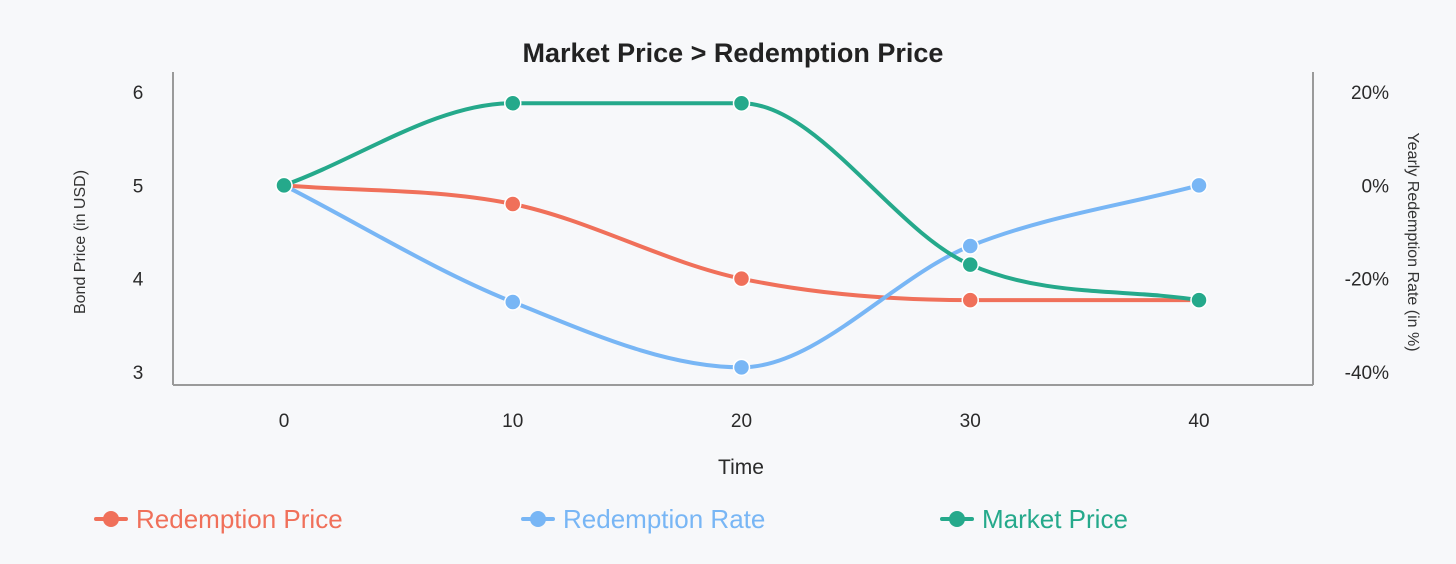  I want to click on y-right-tick-label: 20%, so click(1370, 93).